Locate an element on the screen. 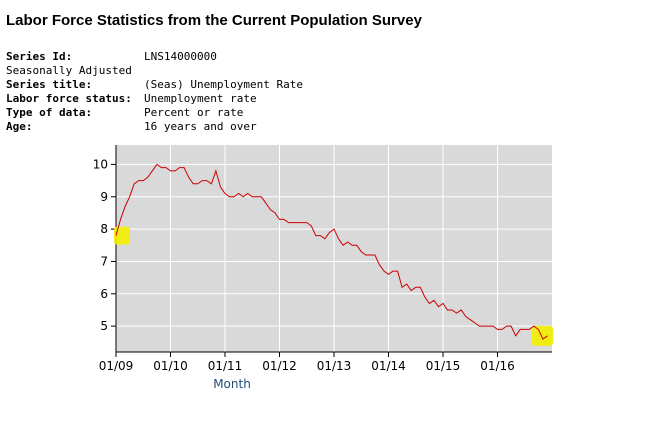 Image resolution: width=666 pixels, height=427 pixels. meta-value-labor-force-status: Unemployment rate is located at coordinates (200, 98).